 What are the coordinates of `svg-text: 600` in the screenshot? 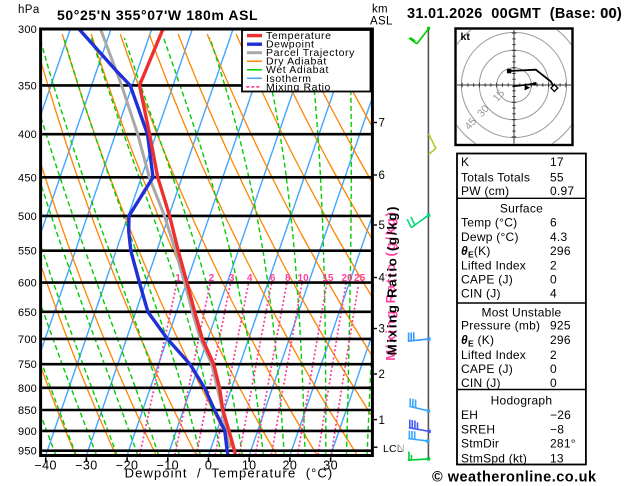 It's located at (27, 284).